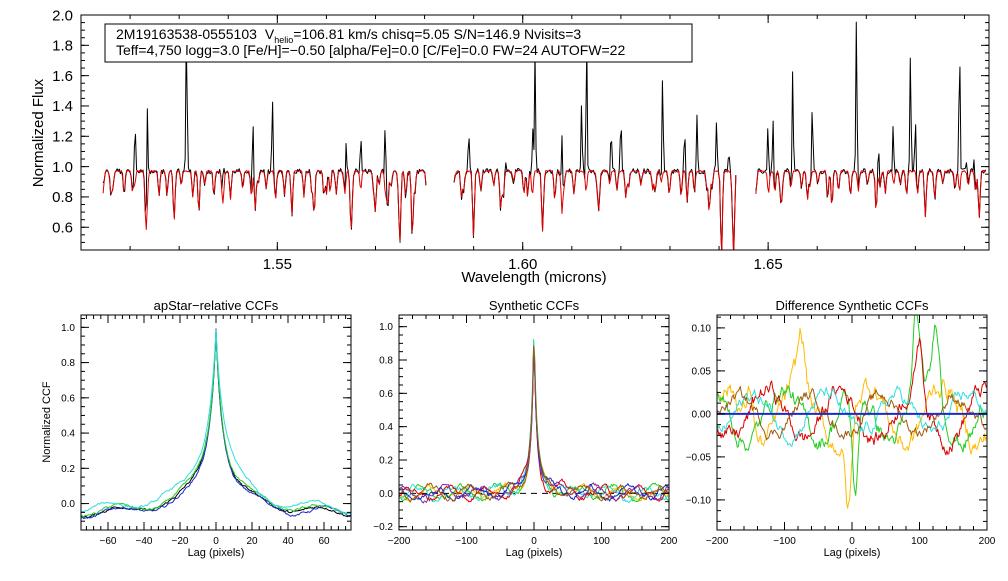 The image size is (1008, 581). Describe the element at coordinates (252, 541) in the screenshot. I see `apstar-ccf-x-tick-label: 20` at that location.